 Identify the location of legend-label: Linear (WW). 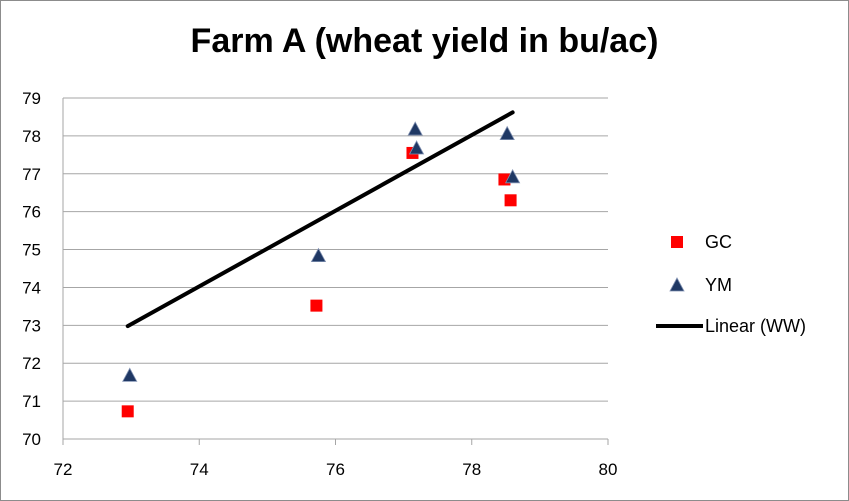
(755, 326).